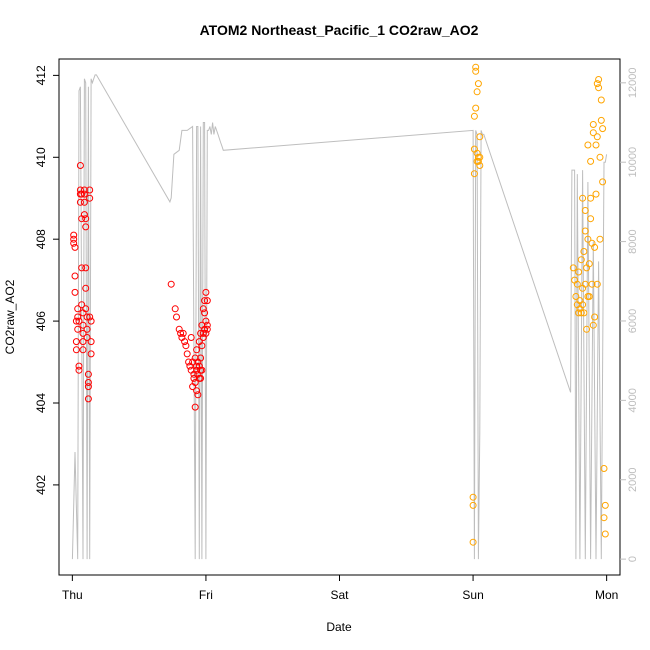 The image size is (650, 650). I want to click on x-axis: Thu Fri Sat Sun Mon, so click(340, 588).